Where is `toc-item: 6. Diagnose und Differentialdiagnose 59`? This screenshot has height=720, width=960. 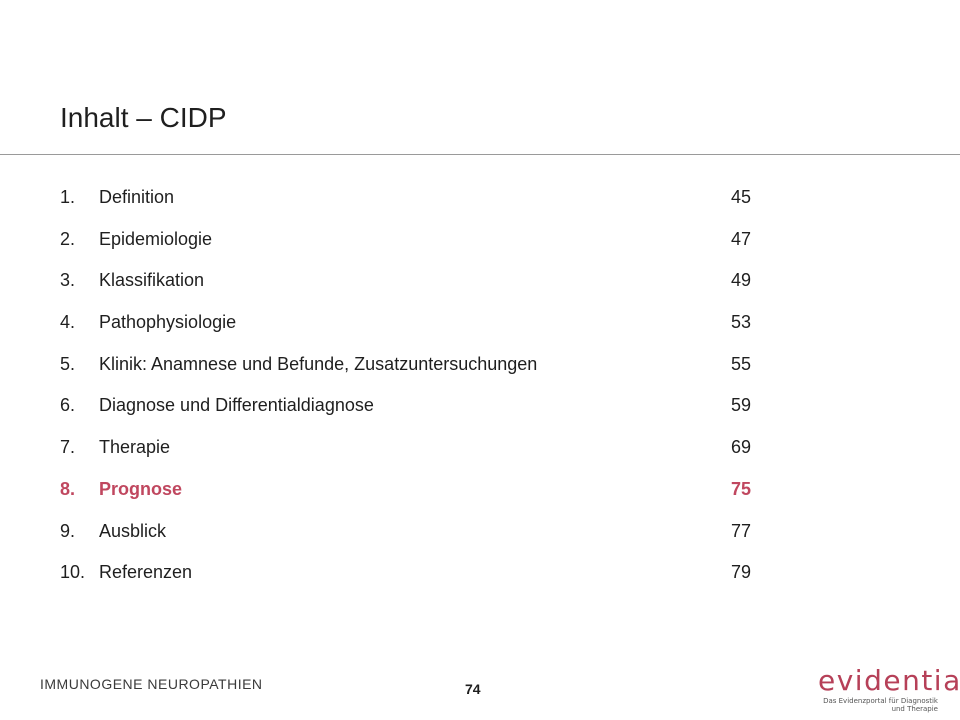 toc-item: 6. Diagnose und Differentialdiagnose 59 is located at coordinates (410, 411).